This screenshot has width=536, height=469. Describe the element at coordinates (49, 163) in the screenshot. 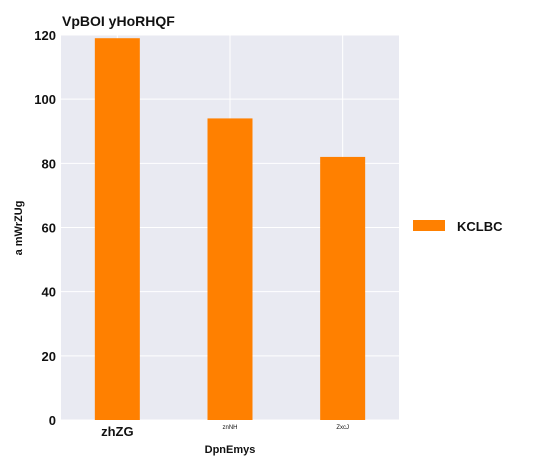

I see `y-tick-label: 80` at that location.